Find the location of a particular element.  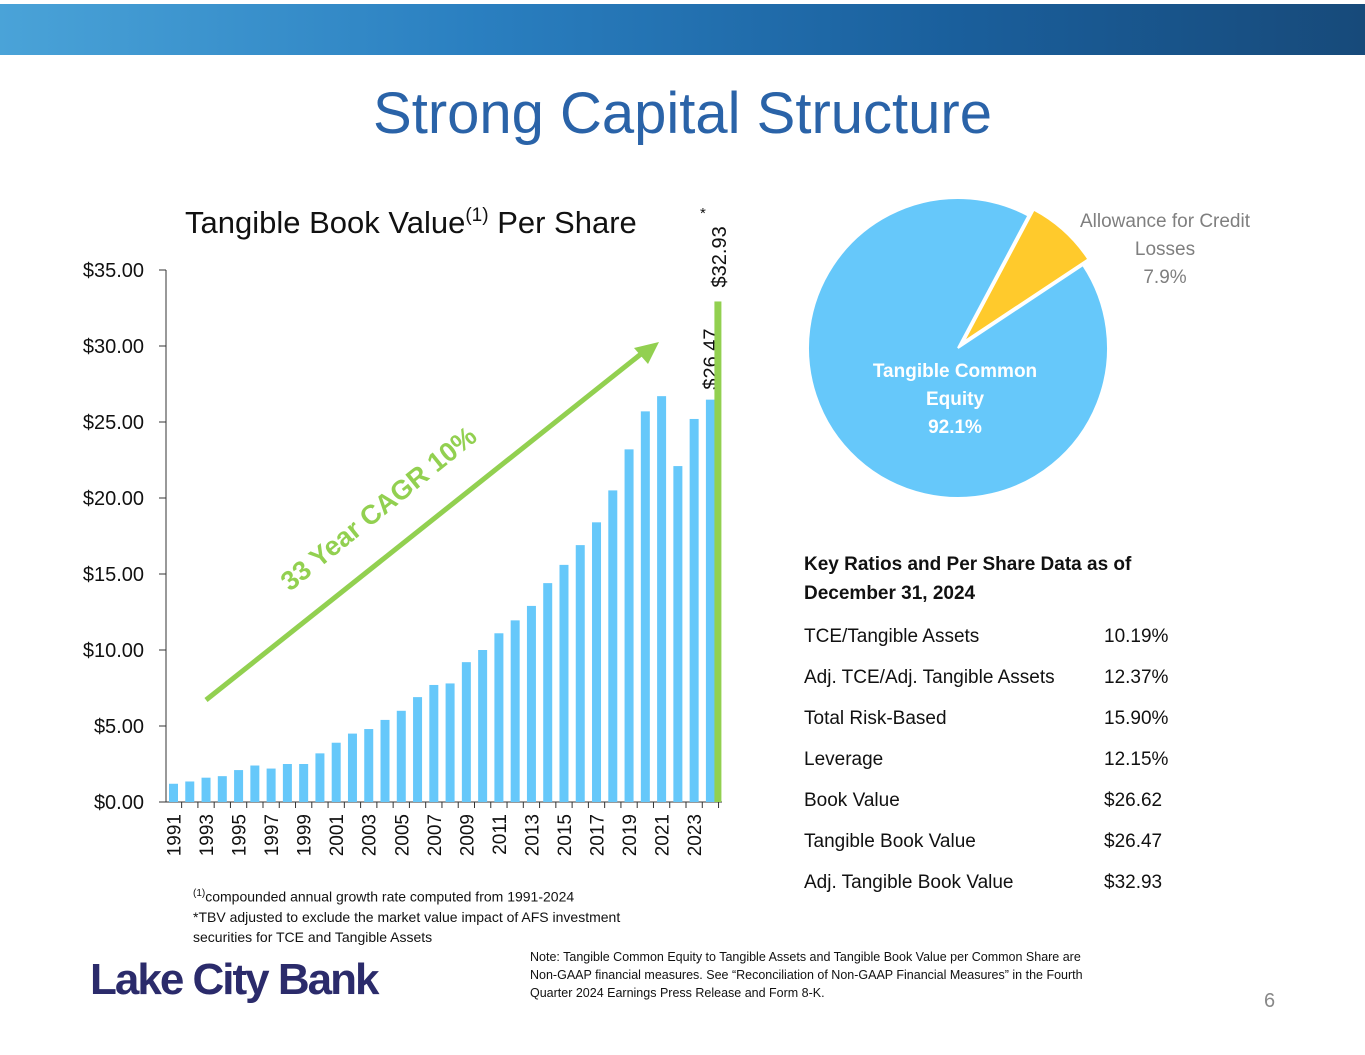

x-tick-label: 1997 is located at coordinates (272, 835).